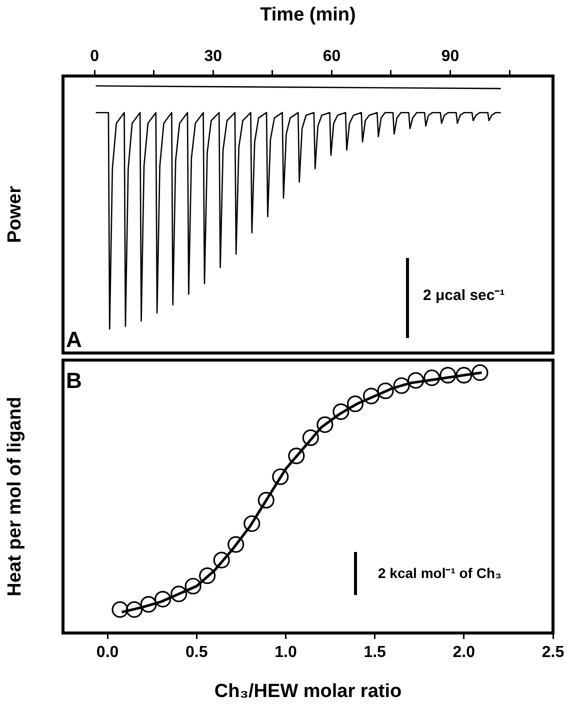  Describe the element at coordinates (308, 691) in the screenshot. I see `x-axis-title: Ch₃/HEW molar ratio` at that location.